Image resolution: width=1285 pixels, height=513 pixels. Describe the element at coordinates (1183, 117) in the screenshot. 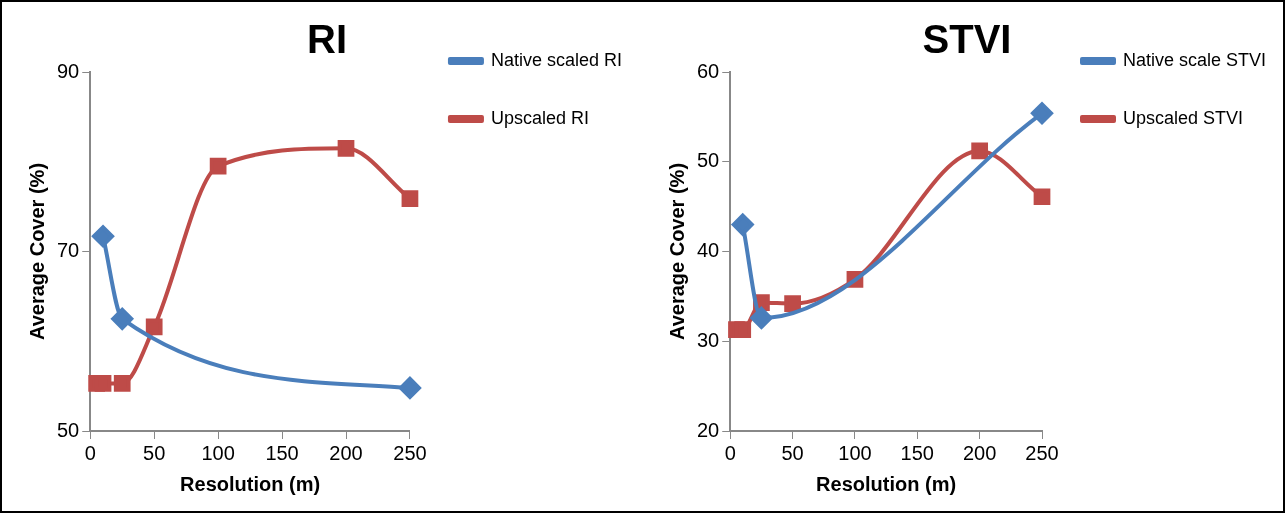

I see `legend-label: Upscaled STVI` at that location.